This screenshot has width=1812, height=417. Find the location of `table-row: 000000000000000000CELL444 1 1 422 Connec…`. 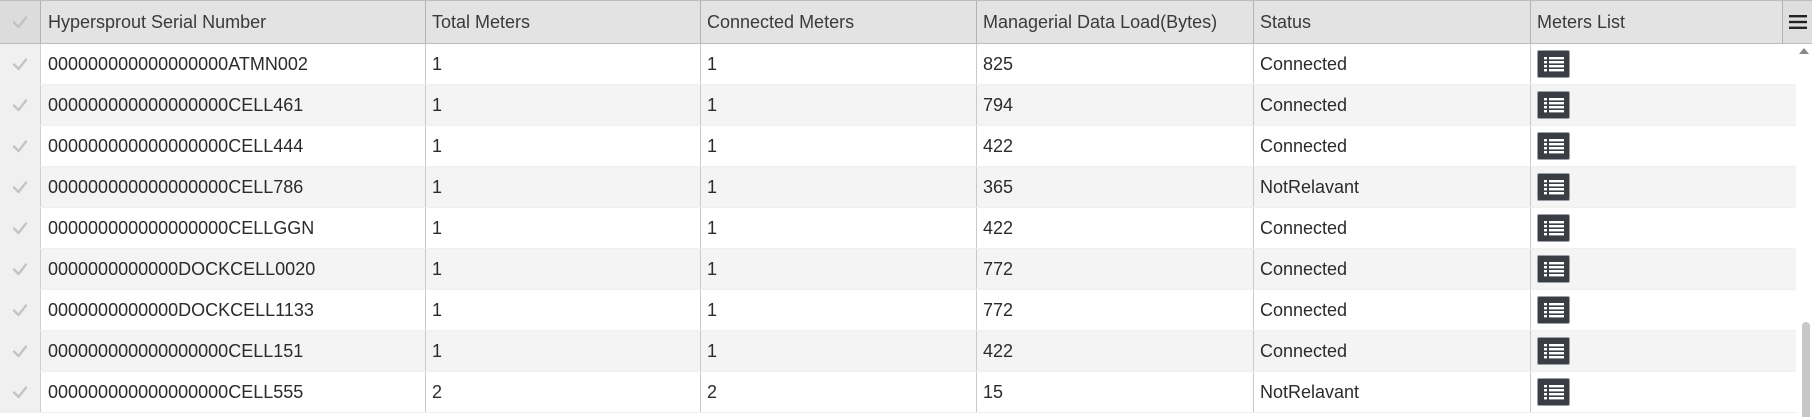

table-row: 000000000000000000CELL444 1 1 422 Connec… is located at coordinates (898, 146).